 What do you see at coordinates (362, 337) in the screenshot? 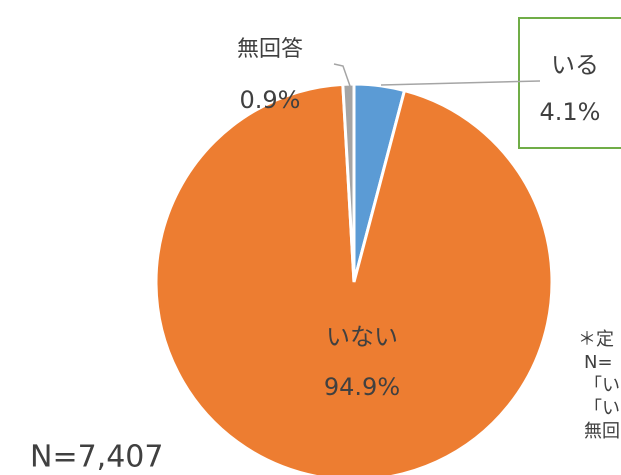
I see `category-label: いない` at bounding box center [362, 337].